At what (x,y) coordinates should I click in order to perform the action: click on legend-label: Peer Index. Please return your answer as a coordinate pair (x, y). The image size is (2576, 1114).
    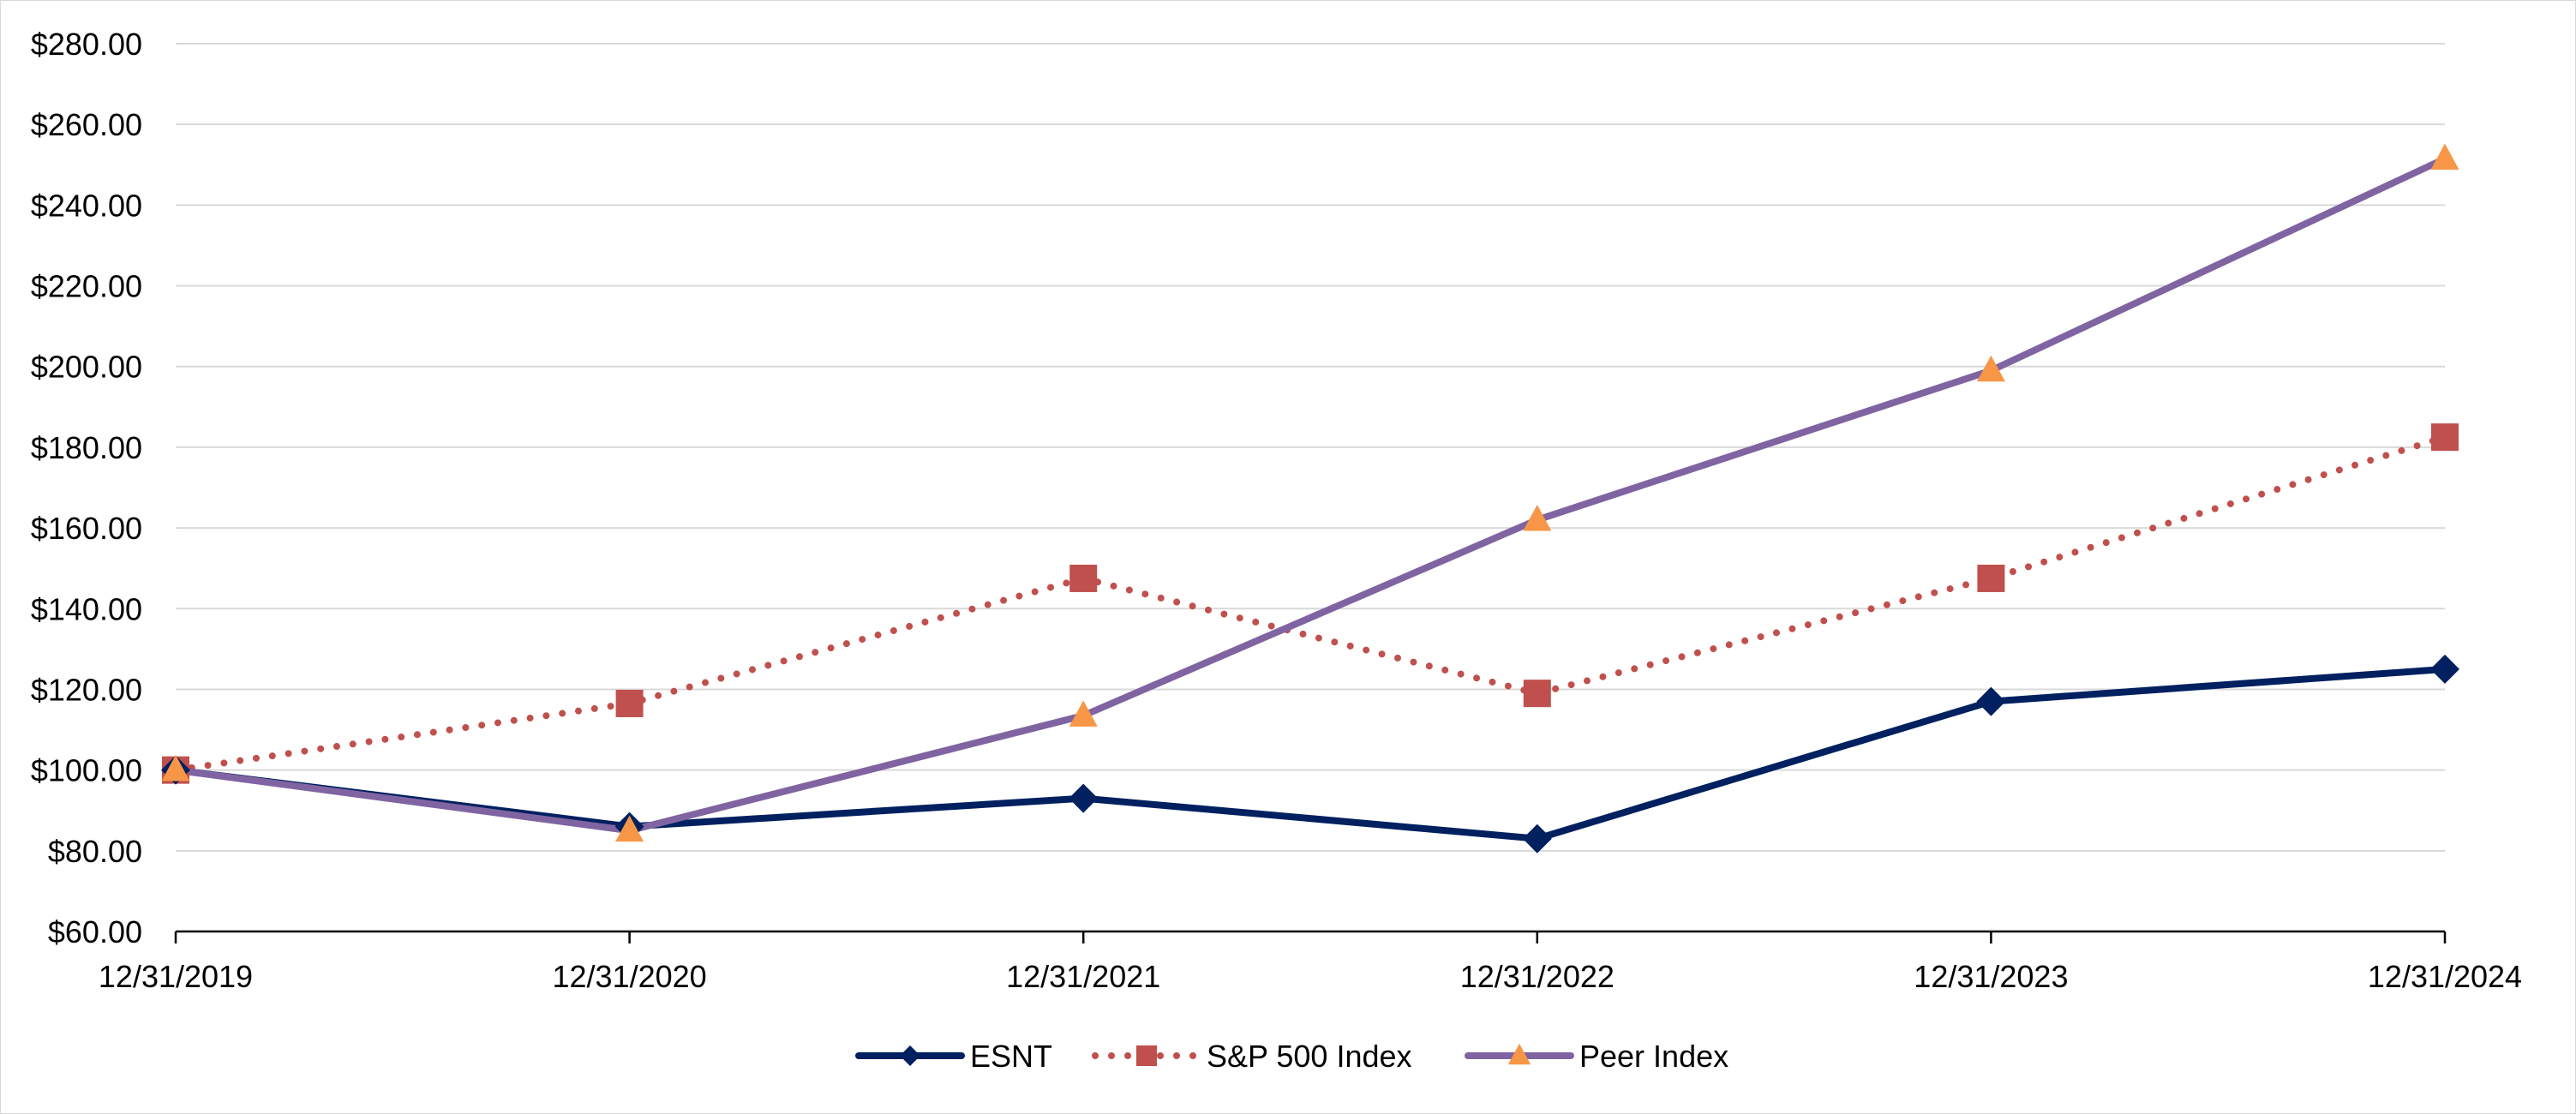
    Looking at the image, I should click on (1653, 1056).